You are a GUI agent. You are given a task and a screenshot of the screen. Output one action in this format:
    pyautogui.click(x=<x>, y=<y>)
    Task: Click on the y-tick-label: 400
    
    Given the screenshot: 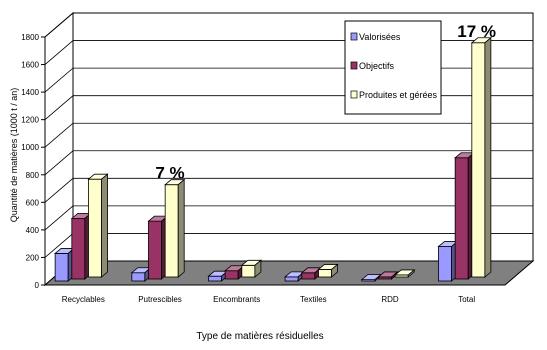 What is the action you would take?
    pyautogui.click(x=33, y=230)
    